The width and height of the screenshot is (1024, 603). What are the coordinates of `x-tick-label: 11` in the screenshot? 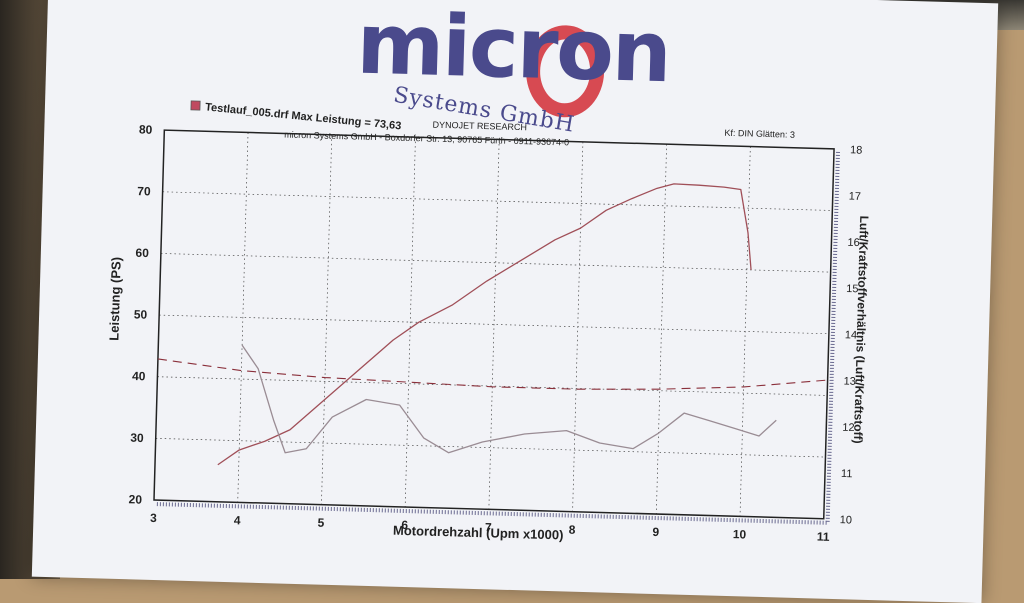 It's located at (823, 537).